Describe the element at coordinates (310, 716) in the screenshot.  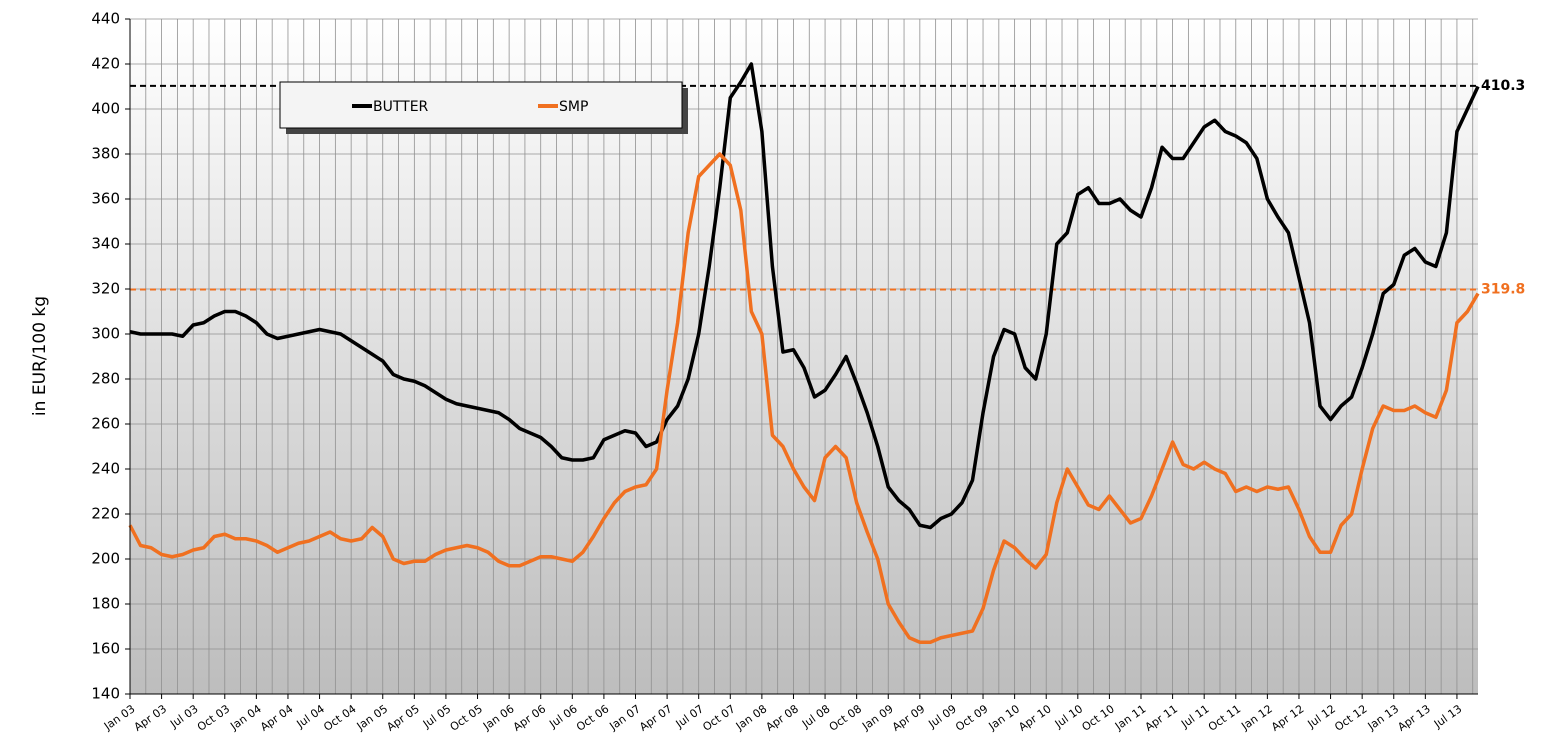
I see `x-tick-label: Jul 04` at that location.